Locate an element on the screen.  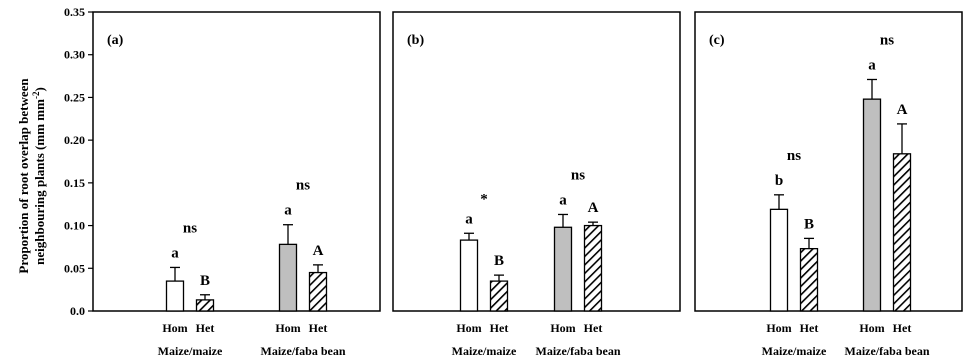
panel-label: (a) is located at coordinates (115, 40).